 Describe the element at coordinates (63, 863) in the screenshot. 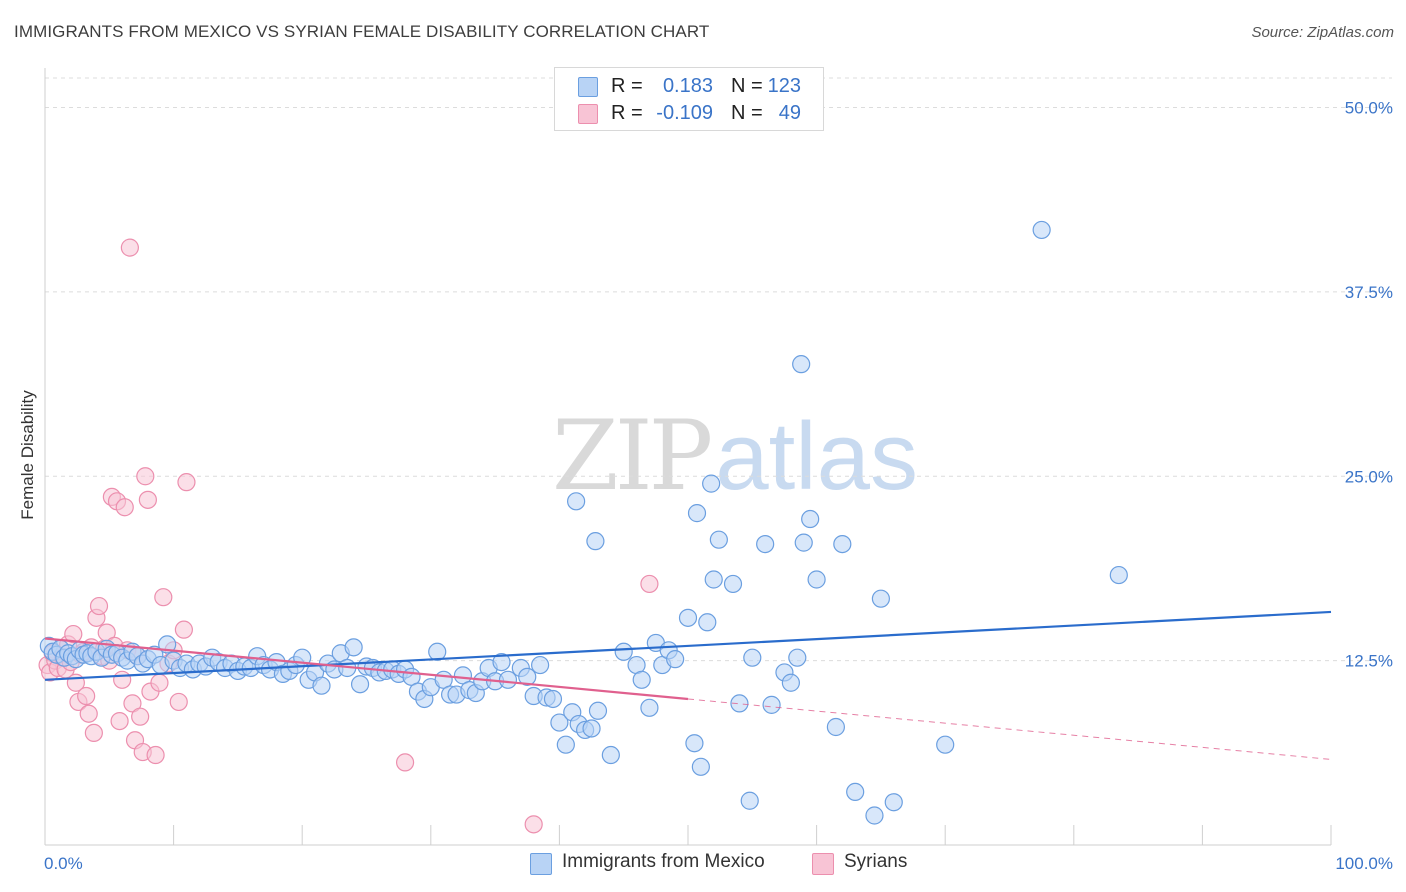

I see `x-tick-label-min: 0.0%` at that location.